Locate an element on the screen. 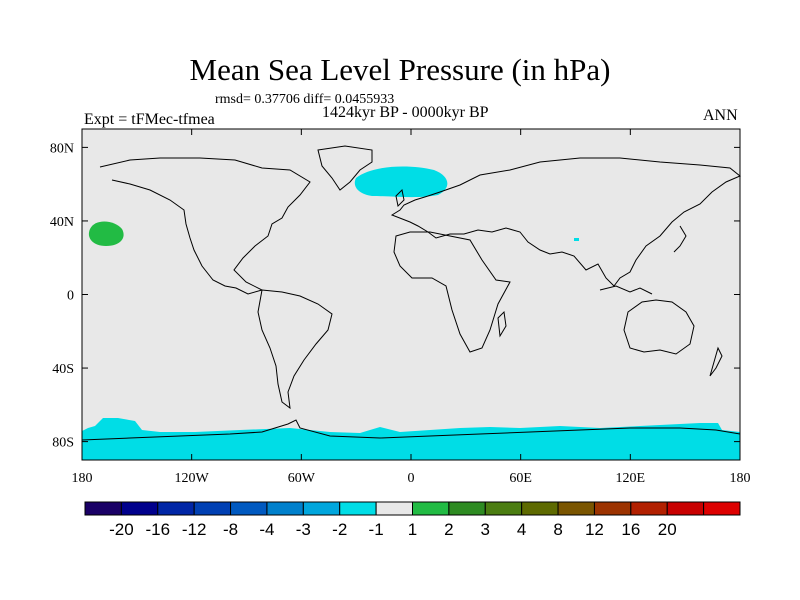 The width and height of the screenshot is (800, 600). colorbar-label: -8 is located at coordinates (230, 529).